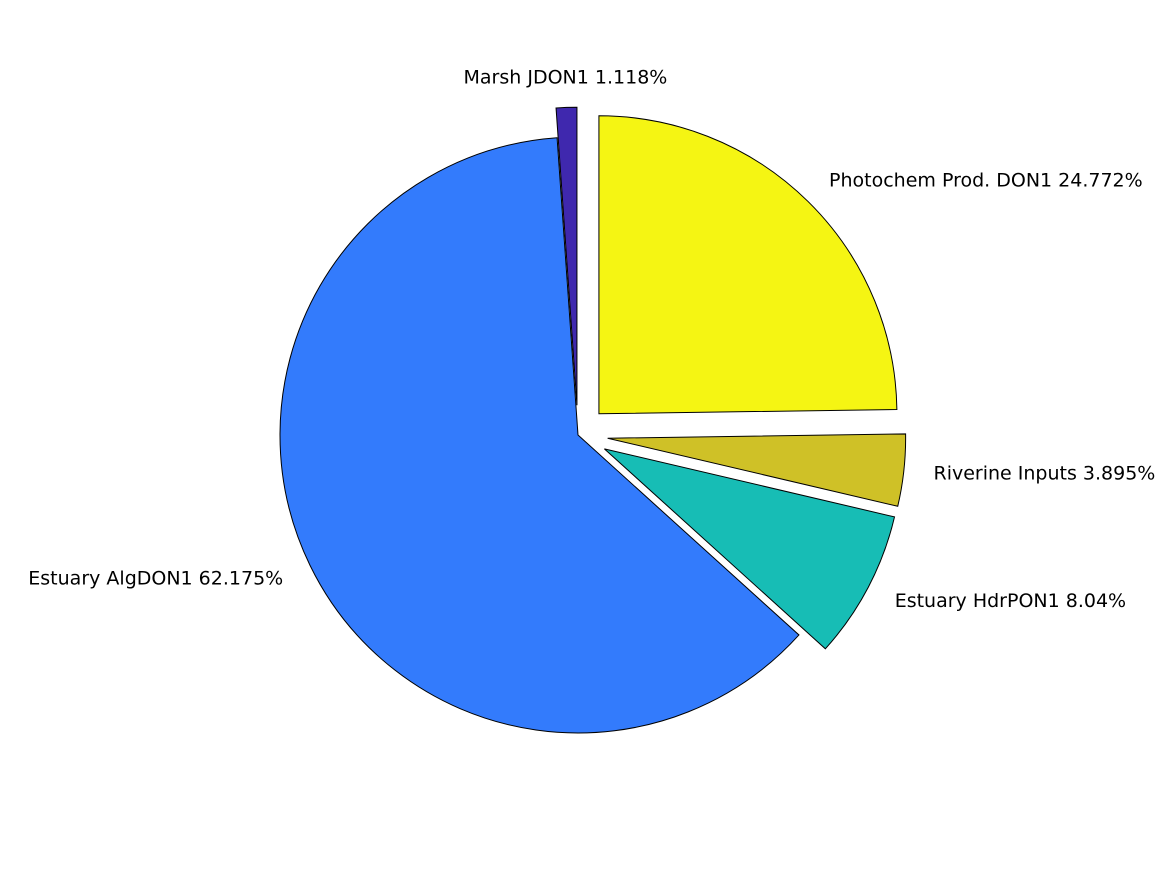  Describe the element at coordinates (1093, 601) in the screenshot. I see `pie-label-percent: 8.04%` at that location.